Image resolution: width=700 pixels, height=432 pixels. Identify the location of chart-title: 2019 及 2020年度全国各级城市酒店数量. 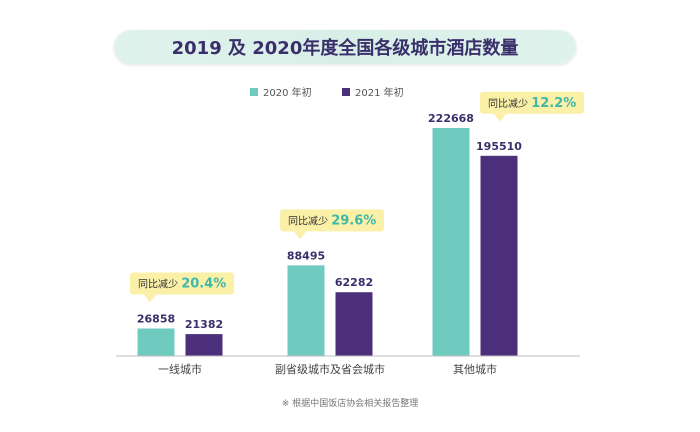
(345, 47).